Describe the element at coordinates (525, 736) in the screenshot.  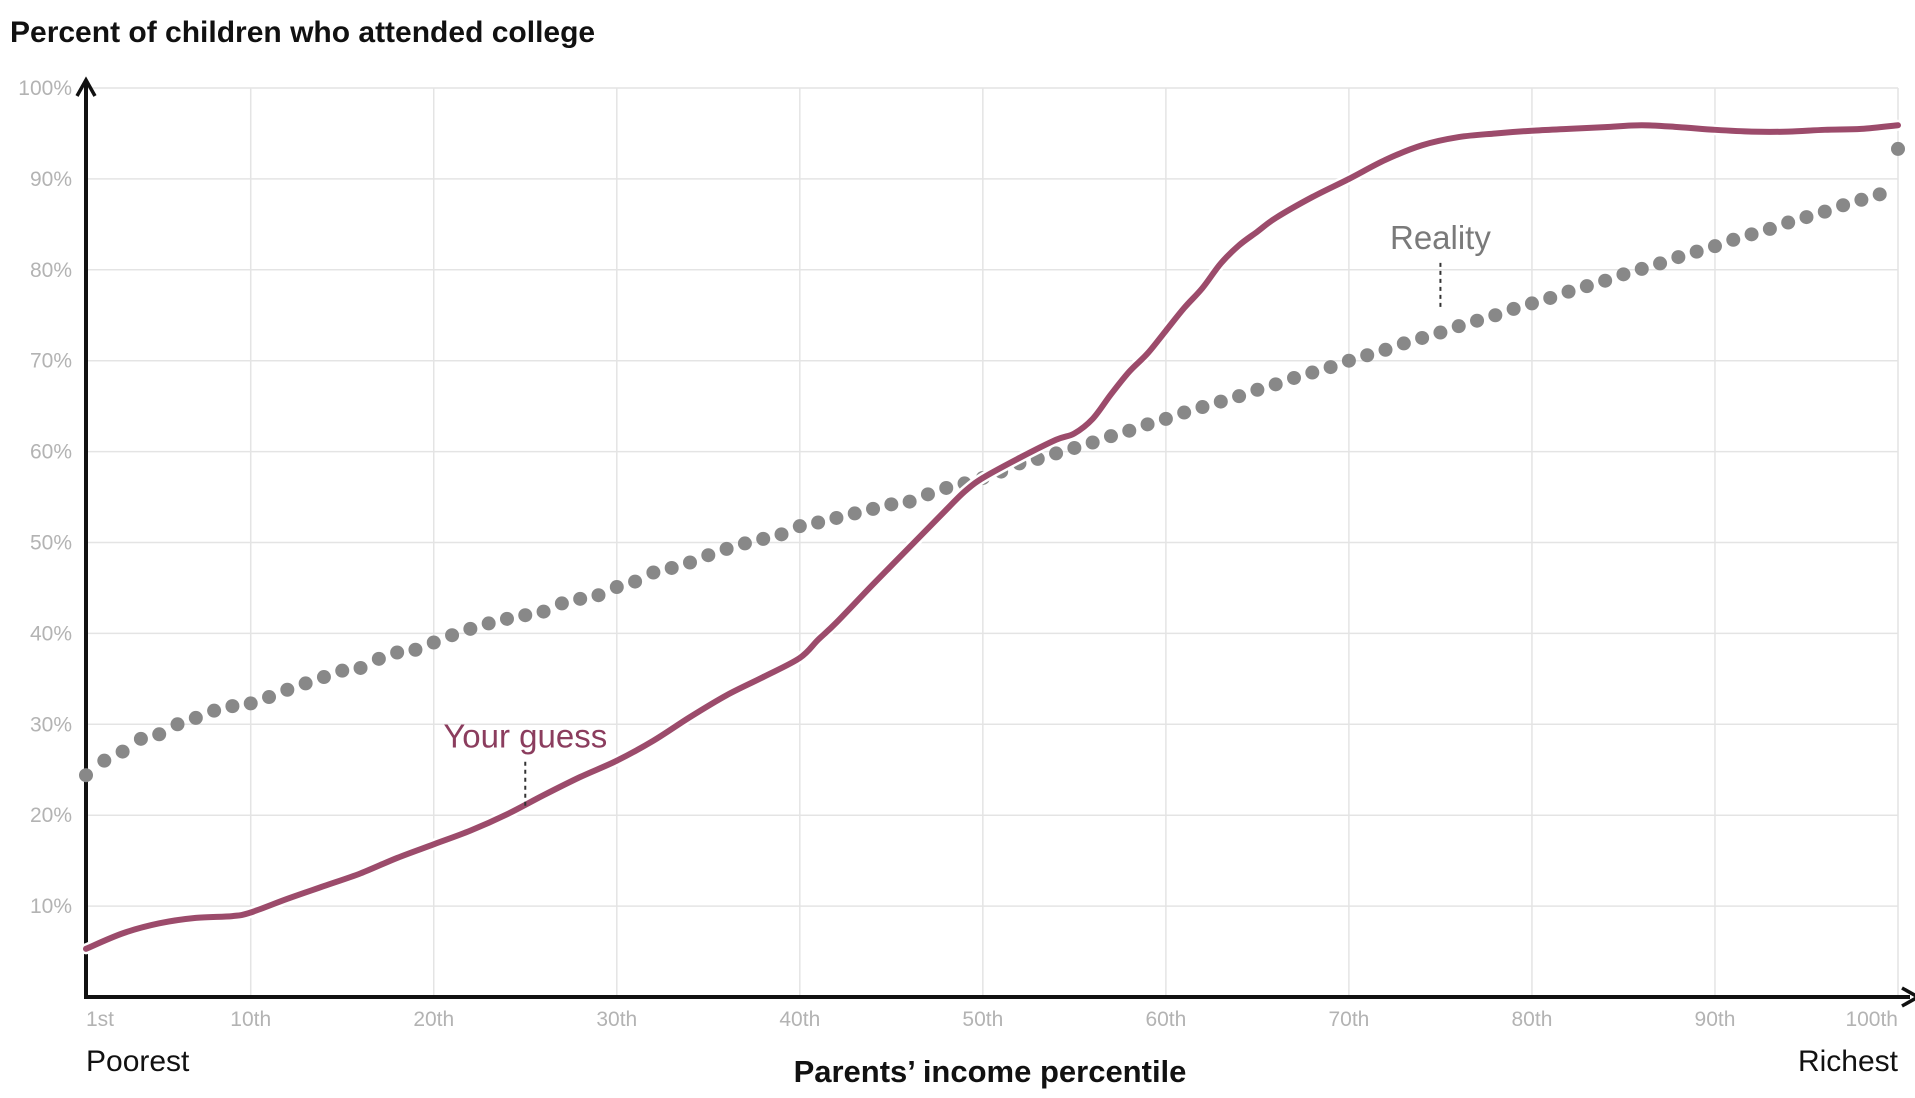
I see `your-guess-label: Your guess` at that location.